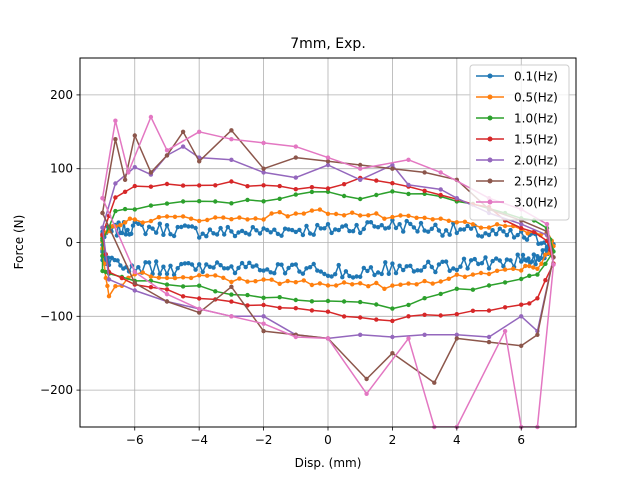 This screenshot has height=480, width=640. I want to click on legend-item: 1.0(Hz), so click(517, 119).